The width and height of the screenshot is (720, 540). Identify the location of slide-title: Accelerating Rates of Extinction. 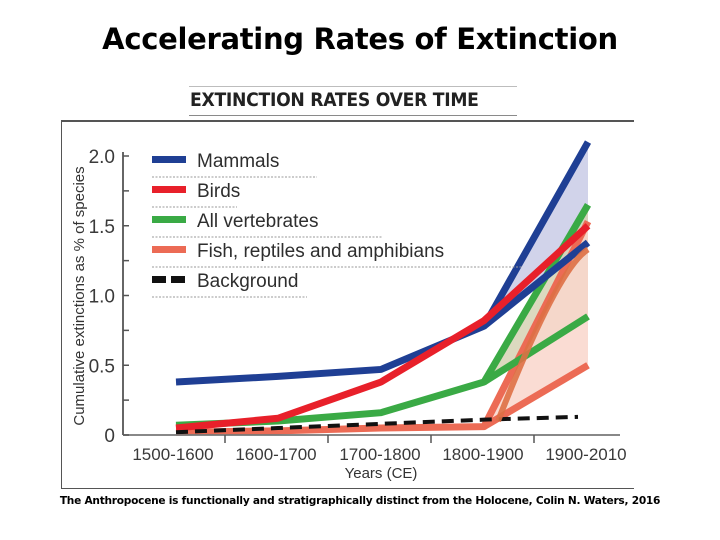
(360, 39).